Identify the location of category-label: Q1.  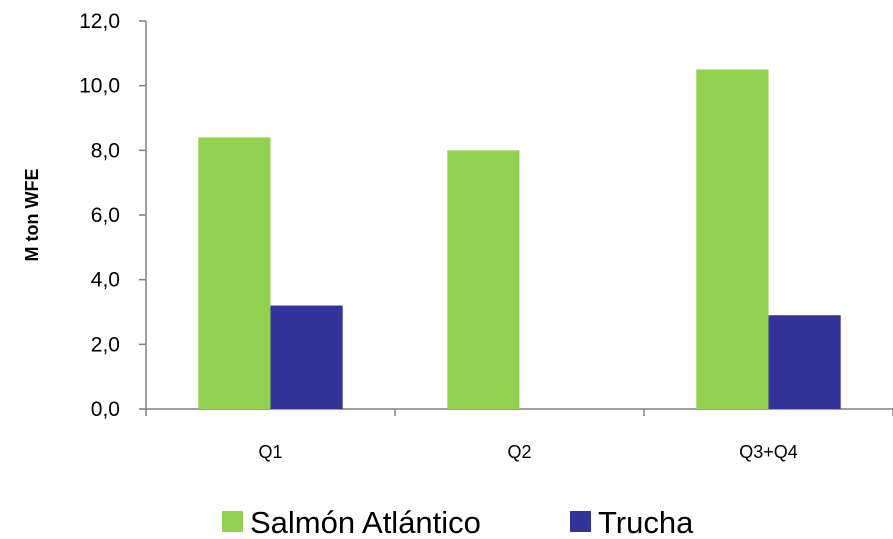
(270, 452).